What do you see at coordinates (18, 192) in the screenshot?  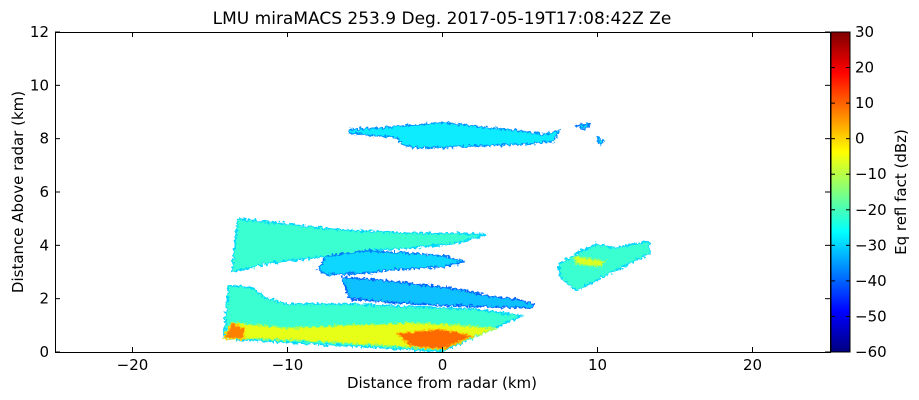 I see `y-axis-label: Distance Above radar (km)` at bounding box center [18, 192].